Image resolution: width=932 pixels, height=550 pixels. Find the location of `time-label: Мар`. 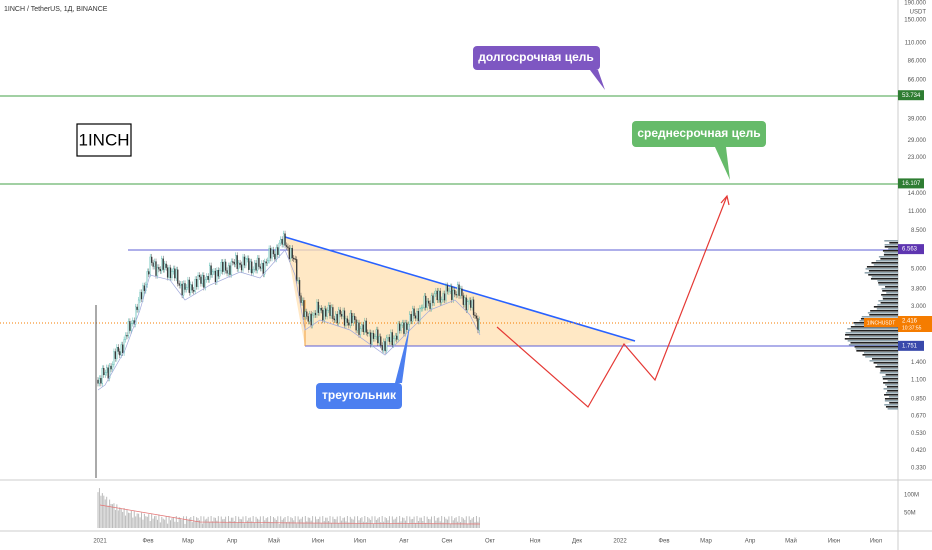

time-label: Мар is located at coordinates (188, 542).